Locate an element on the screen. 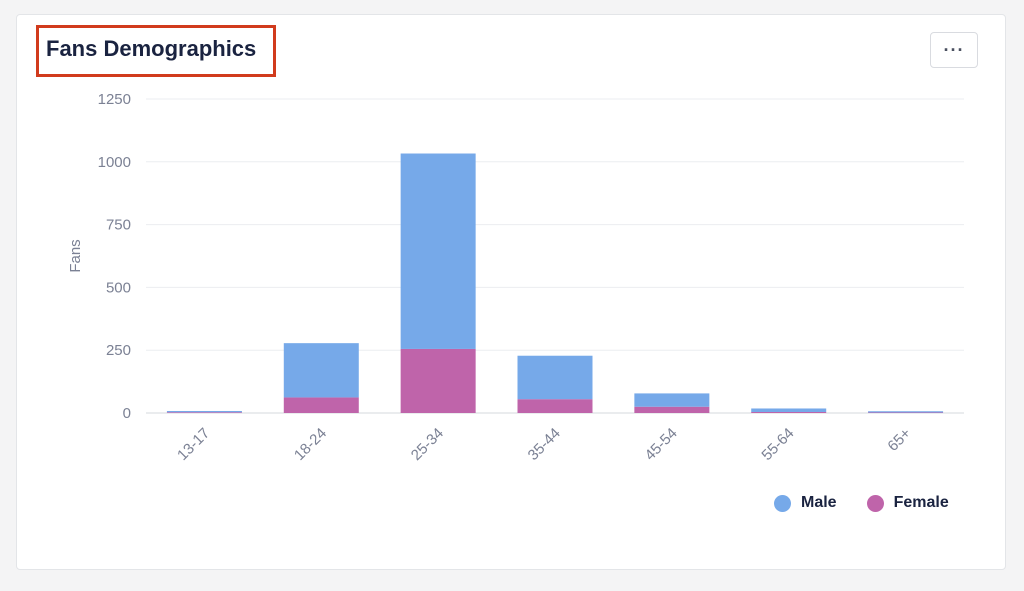 The width and height of the screenshot is (1024, 591). y-tick-label: 0 is located at coordinates (127, 413).